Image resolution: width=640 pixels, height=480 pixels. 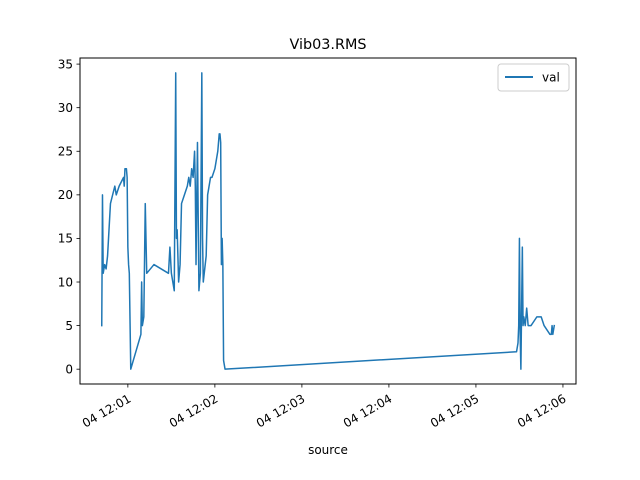 I want to click on y-tick-label: 25, so click(x=65, y=152).